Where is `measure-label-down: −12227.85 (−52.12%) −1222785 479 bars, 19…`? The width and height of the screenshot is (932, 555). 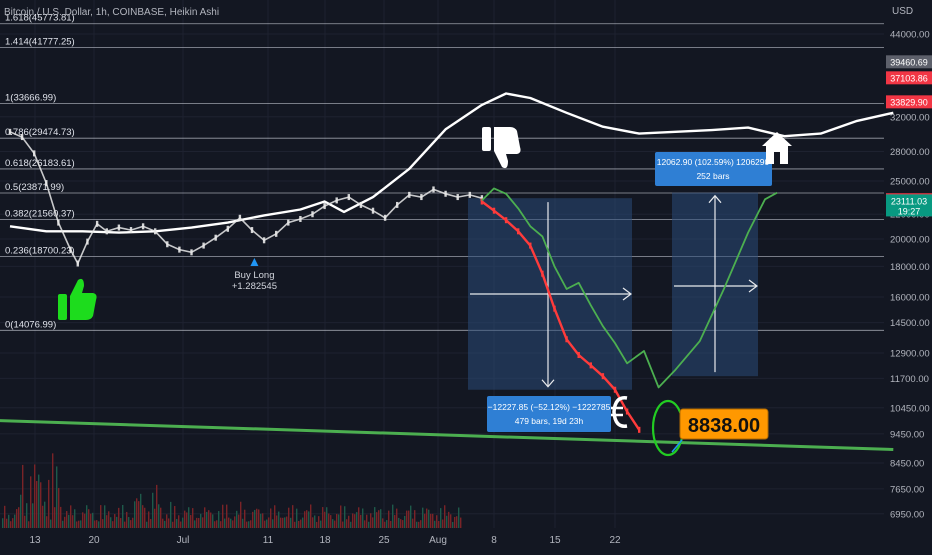
measure-label-down: −12227.85 (−52.12%) −1222785 479 bars, 19… is located at coordinates (549, 414).